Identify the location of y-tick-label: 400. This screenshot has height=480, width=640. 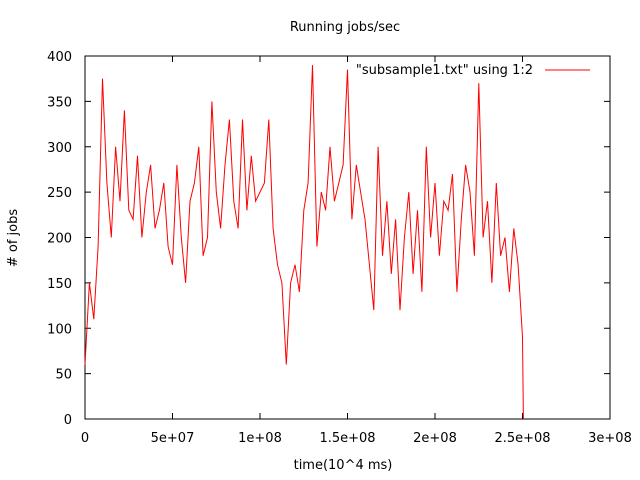
(59, 57).